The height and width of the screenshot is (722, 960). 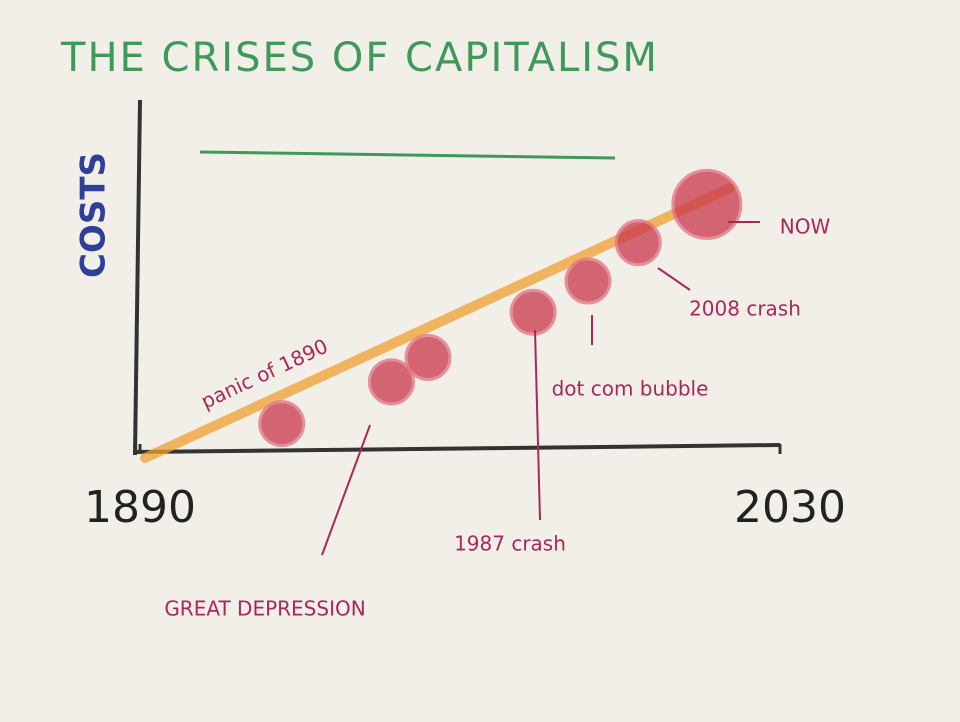 I want to click on annotation: GREAT DEPRESSION, so click(x=264, y=609).